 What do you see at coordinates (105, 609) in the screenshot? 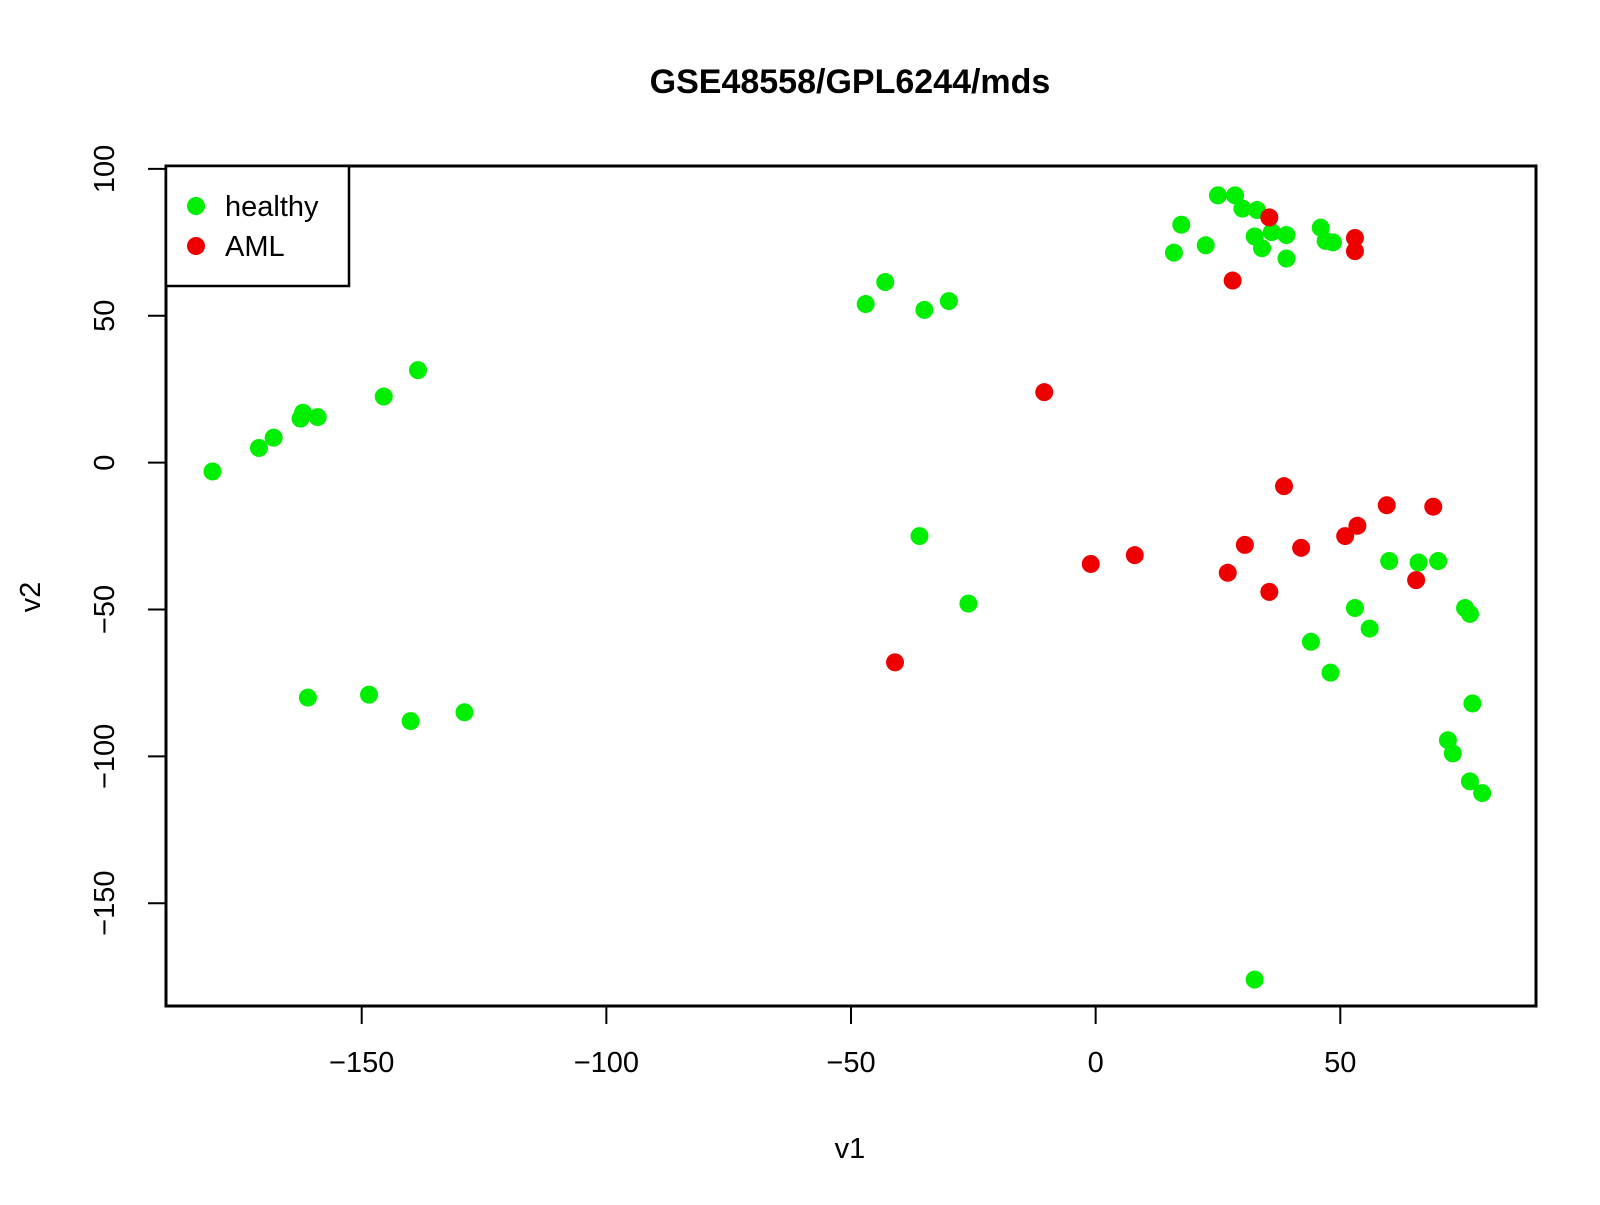
I see `y-tick-label: −50` at bounding box center [105, 609].